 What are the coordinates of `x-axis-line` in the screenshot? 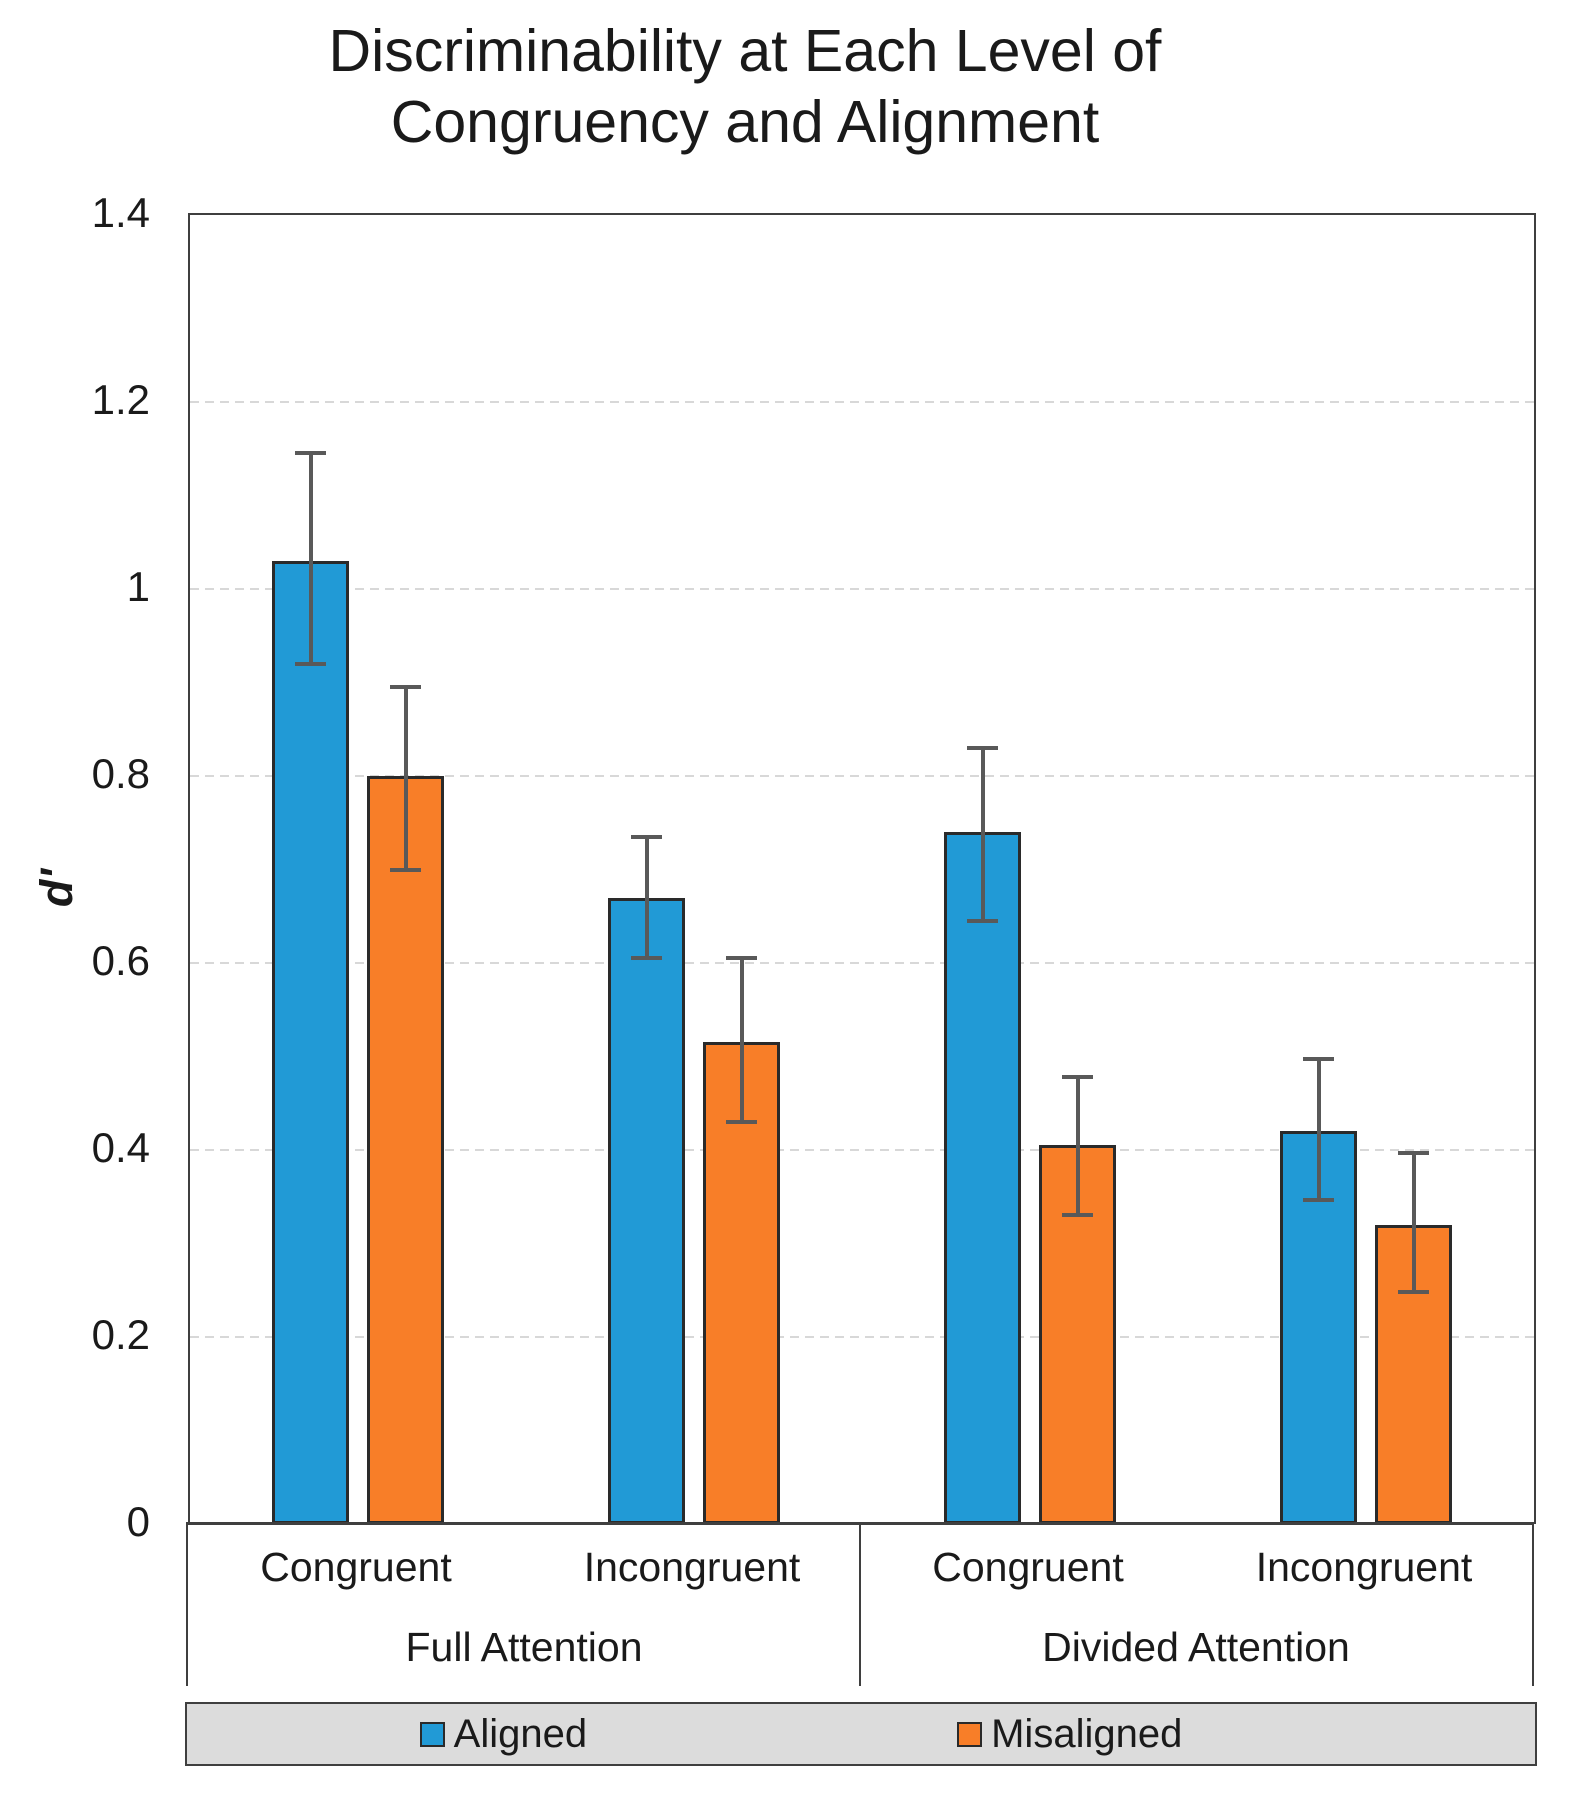 It's located at (860, 1523).